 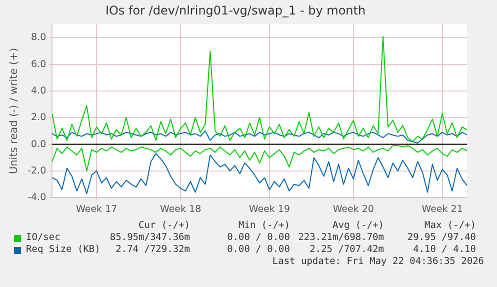 What do you see at coordinates (38, 118) in the screenshot?
I see `y-tick-label: 2.0` at bounding box center [38, 118].